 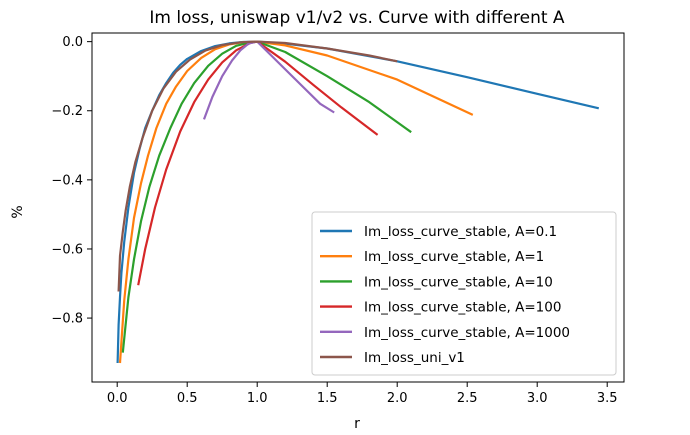 What do you see at coordinates (414, 358) in the screenshot?
I see `legend-label-5: Im_loss_uni_v1` at bounding box center [414, 358].